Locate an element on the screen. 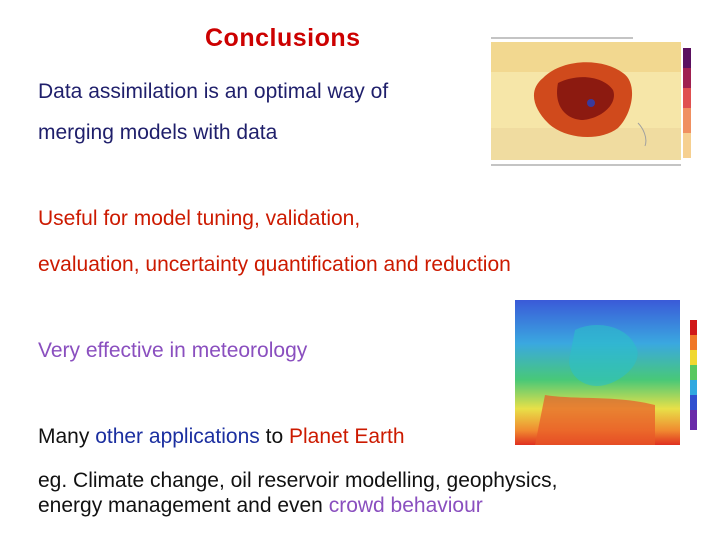 The width and height of the screenshot is (720, 540). bullet-meteorology: Very effective in meteorology is located at coordinates (173, 350).